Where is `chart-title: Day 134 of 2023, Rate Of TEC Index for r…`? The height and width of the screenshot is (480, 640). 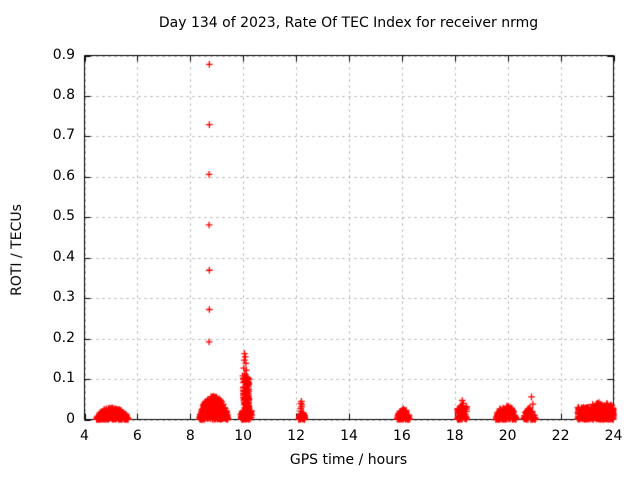 chart-title: Day 134 of 2023, Rate Of TEC Index for r… is located at coordinates (348, 23).